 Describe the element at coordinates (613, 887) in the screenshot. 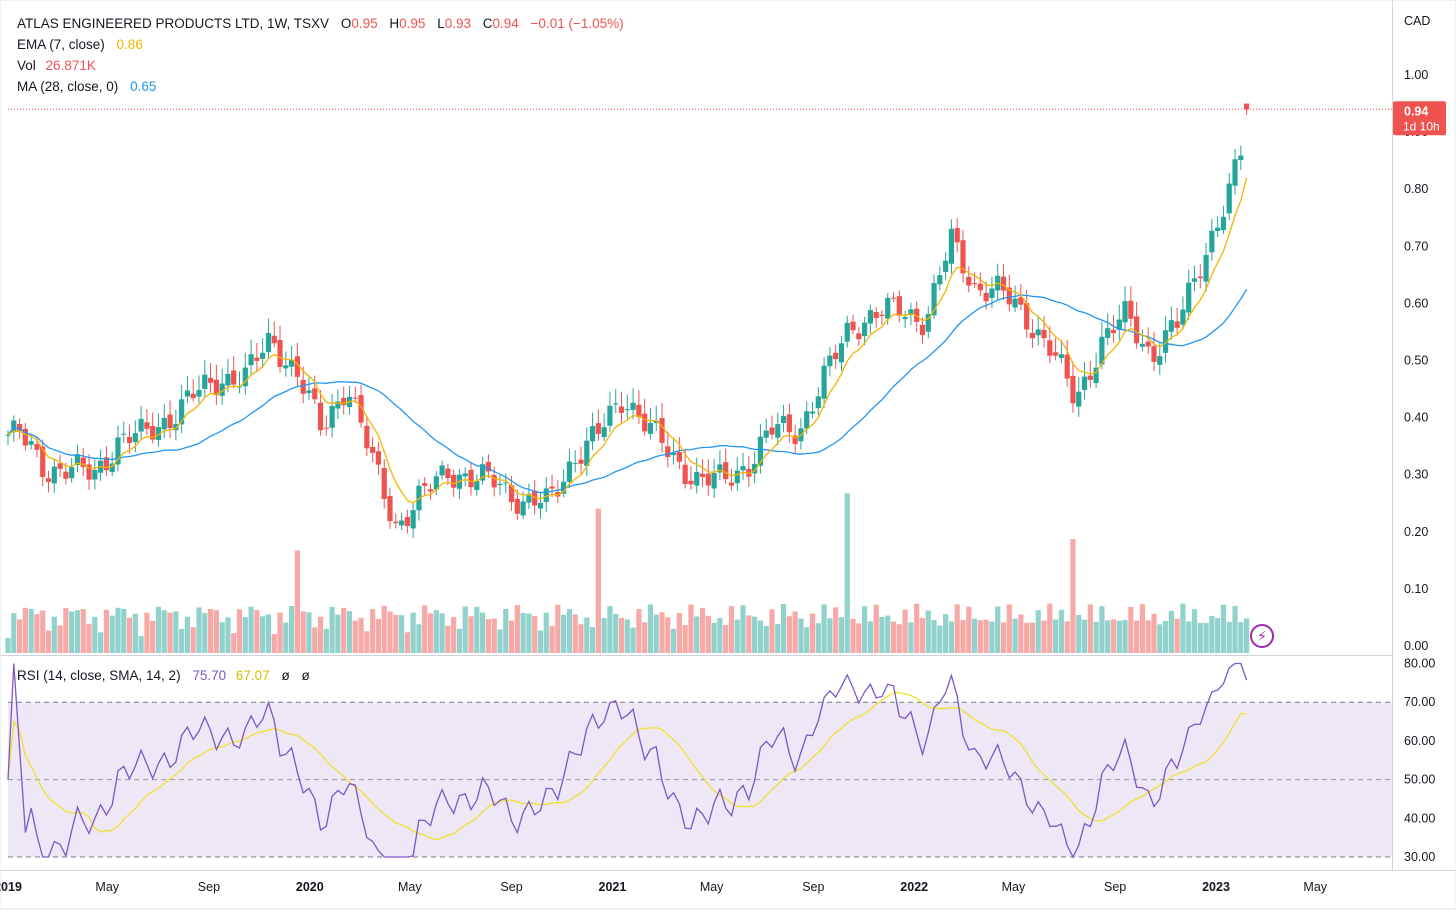

I see `time-tick: 2021` at that location.